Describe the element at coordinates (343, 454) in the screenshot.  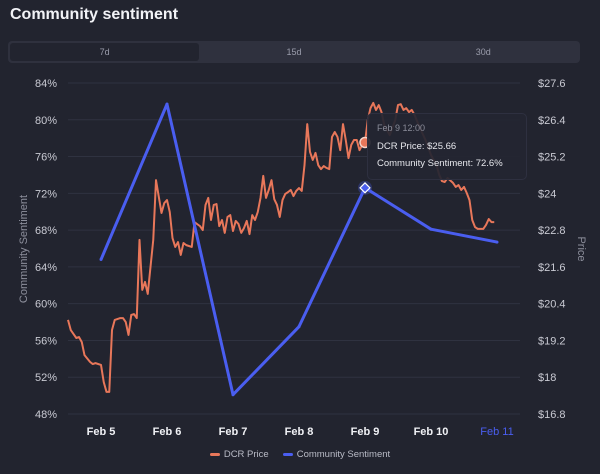
I see `legend-label: Community Sentiment` at that location.